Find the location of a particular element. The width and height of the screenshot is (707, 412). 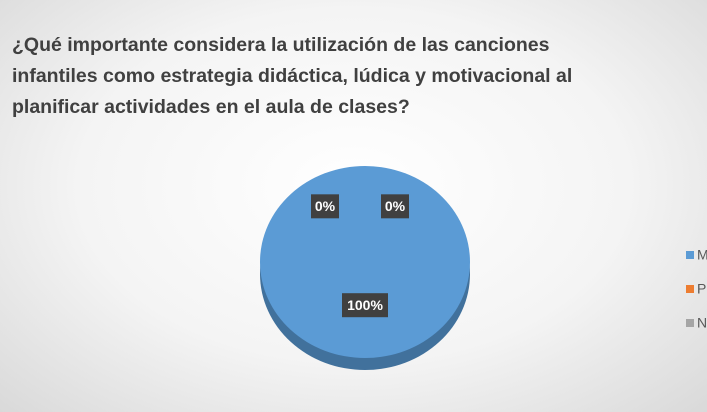

legend-label: PI is located at coordinates (702, 289).